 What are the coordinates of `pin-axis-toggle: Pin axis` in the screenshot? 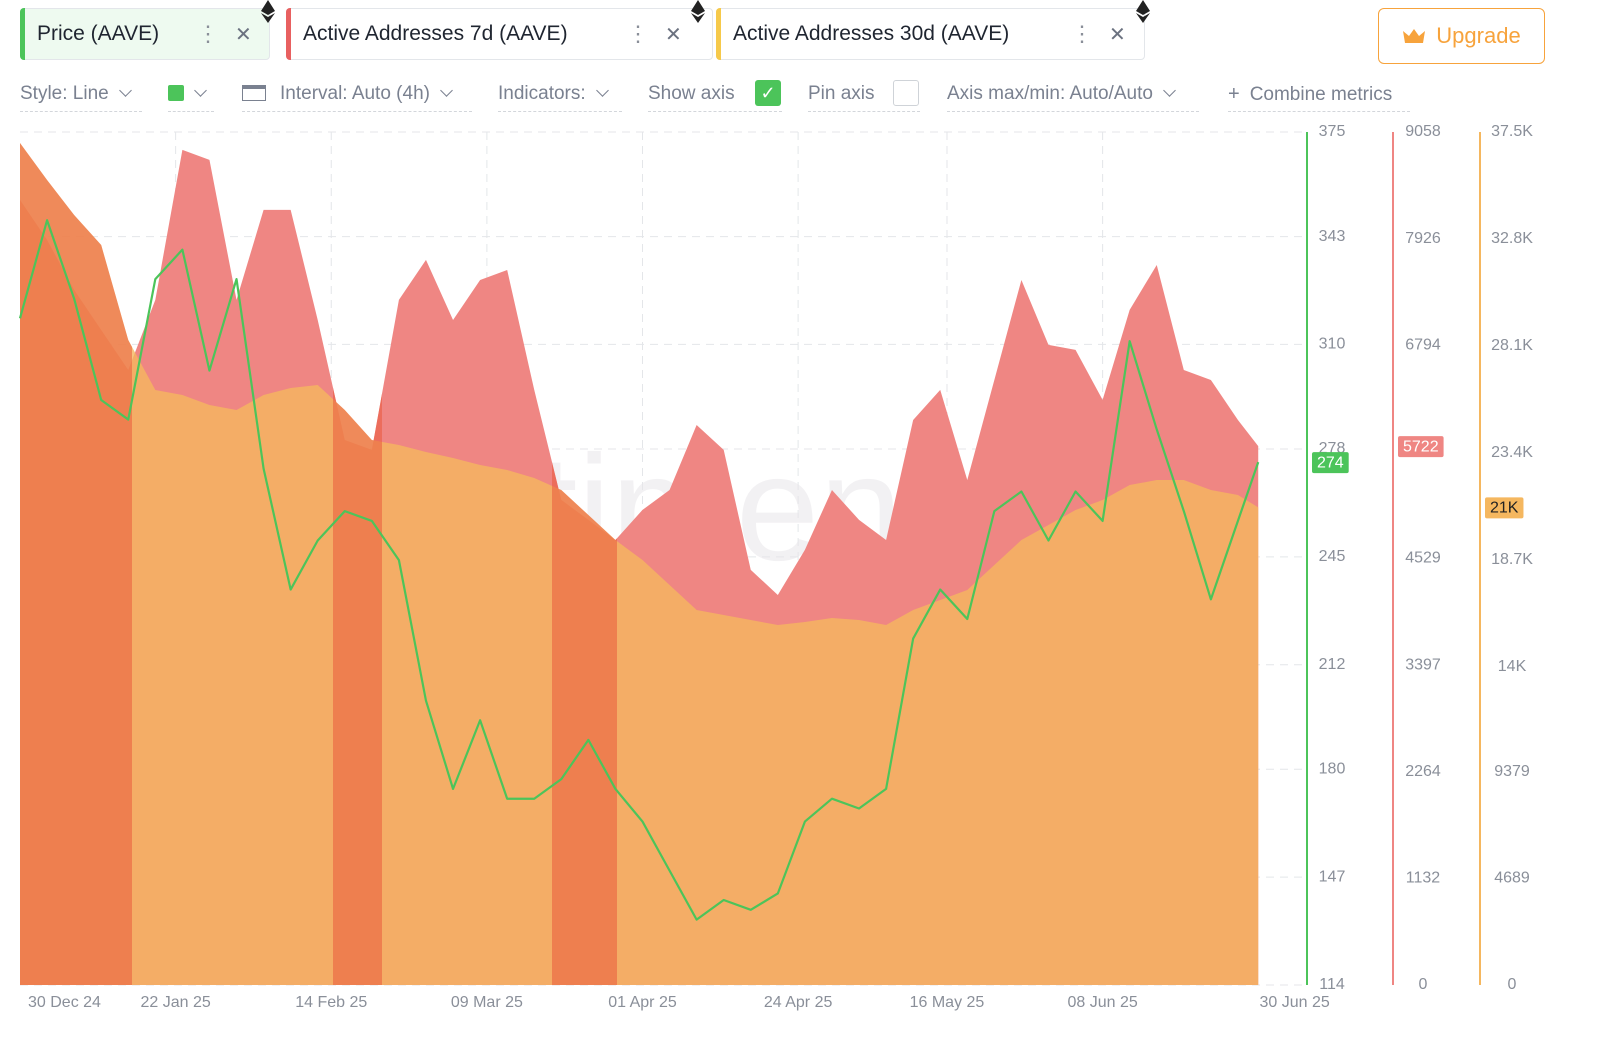 It's located at (864, 96).